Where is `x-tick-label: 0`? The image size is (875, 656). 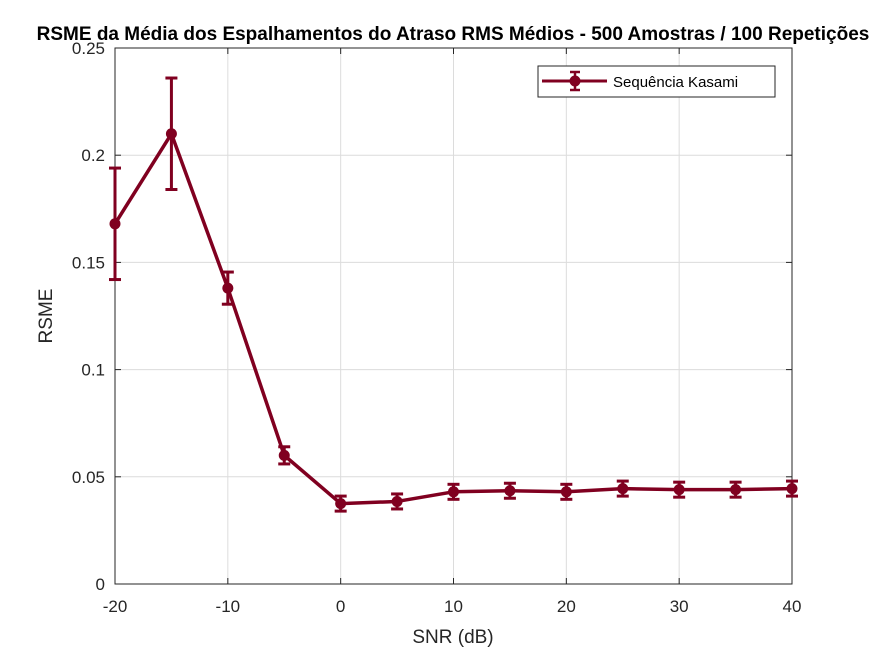 x-tick-label: 0 is located at coordinates (340, 606).